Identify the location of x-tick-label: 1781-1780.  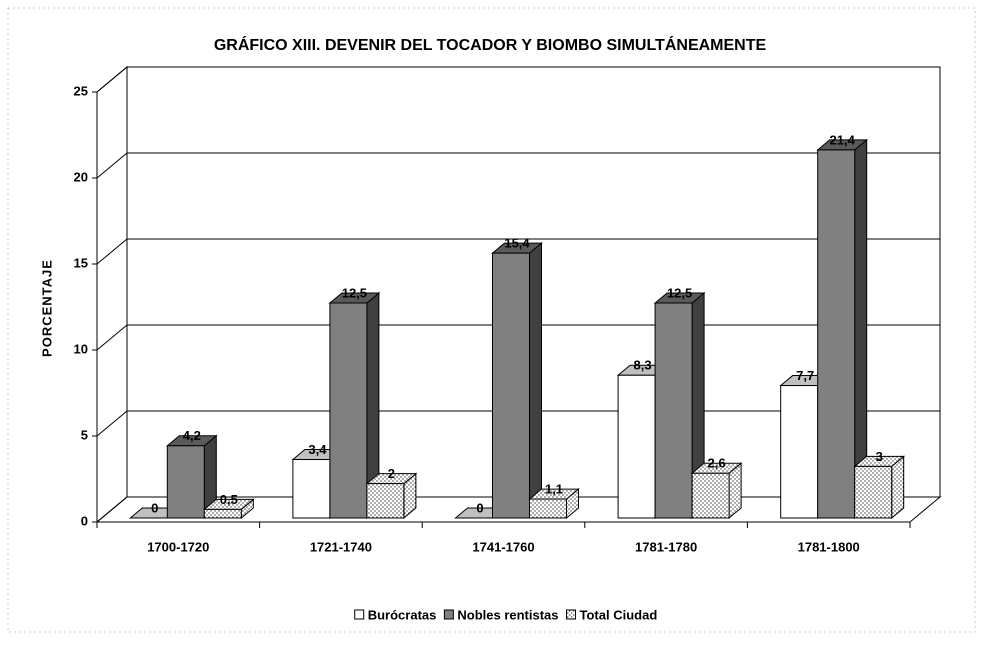
(666, 546).